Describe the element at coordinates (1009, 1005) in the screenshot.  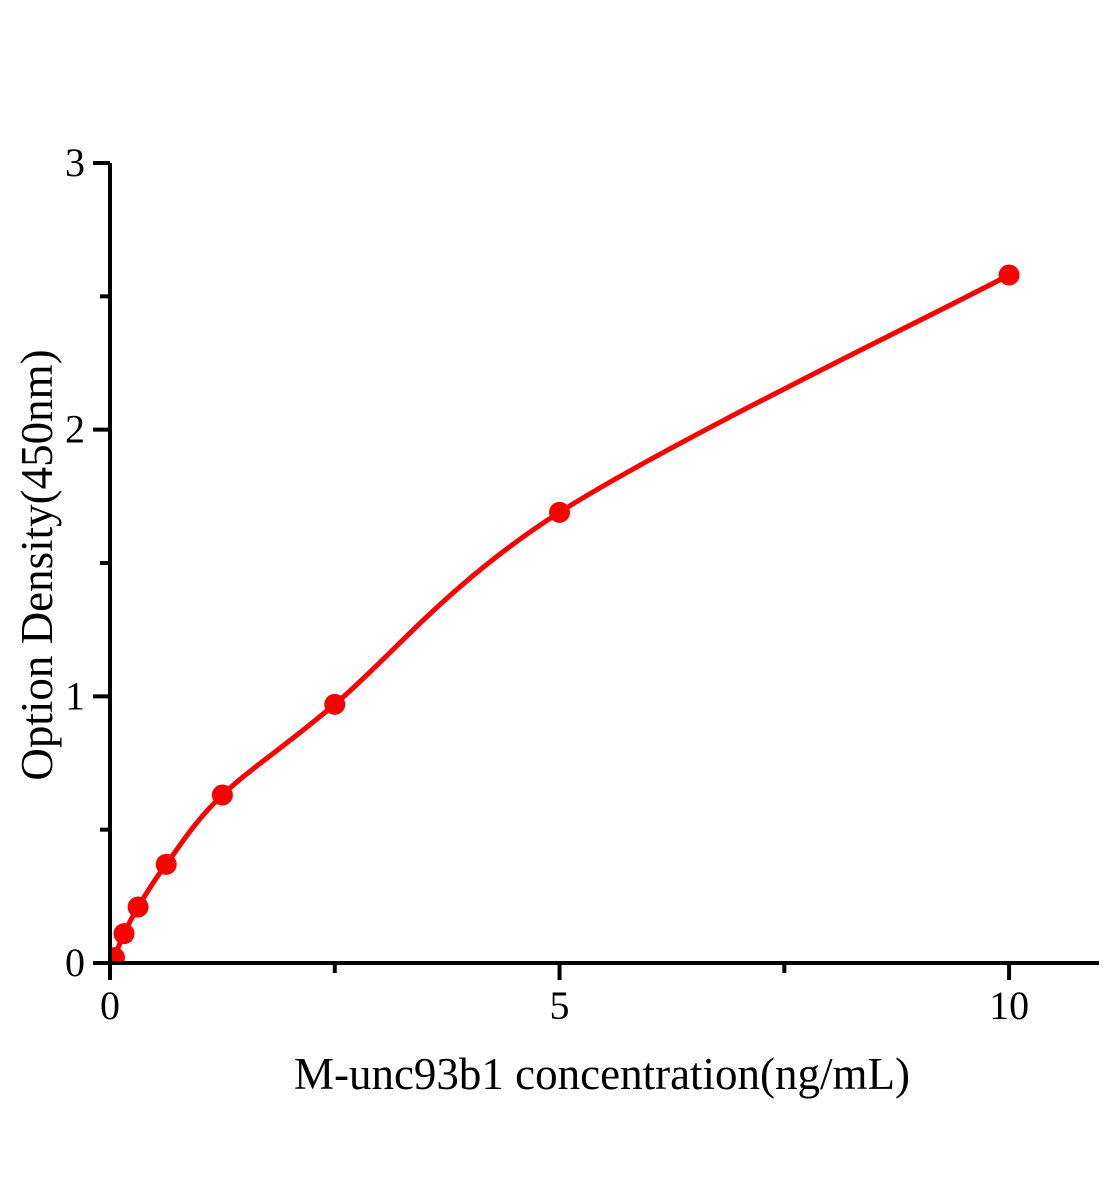
I see `x-tick-label: 10` at that location.